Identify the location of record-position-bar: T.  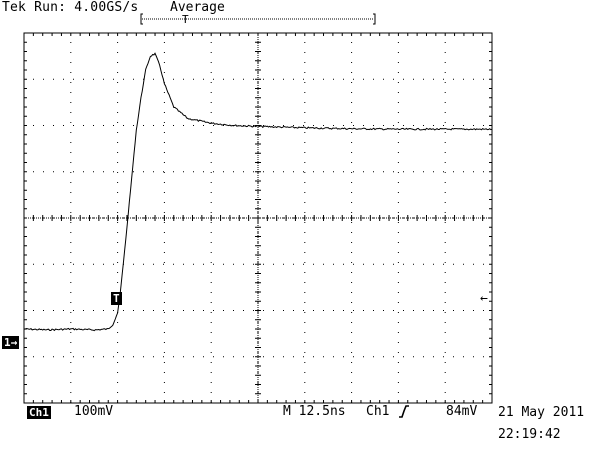
(258, 19).